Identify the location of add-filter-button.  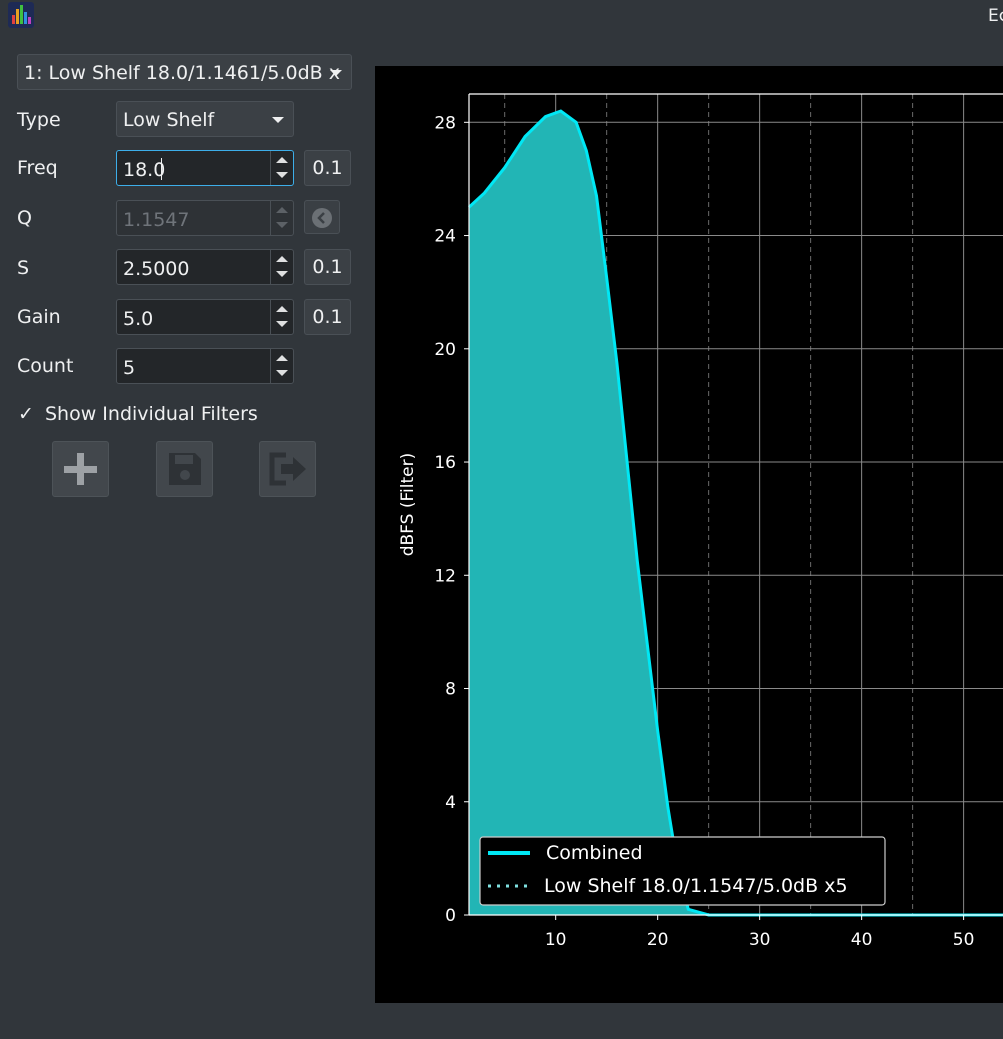
(80, 469).